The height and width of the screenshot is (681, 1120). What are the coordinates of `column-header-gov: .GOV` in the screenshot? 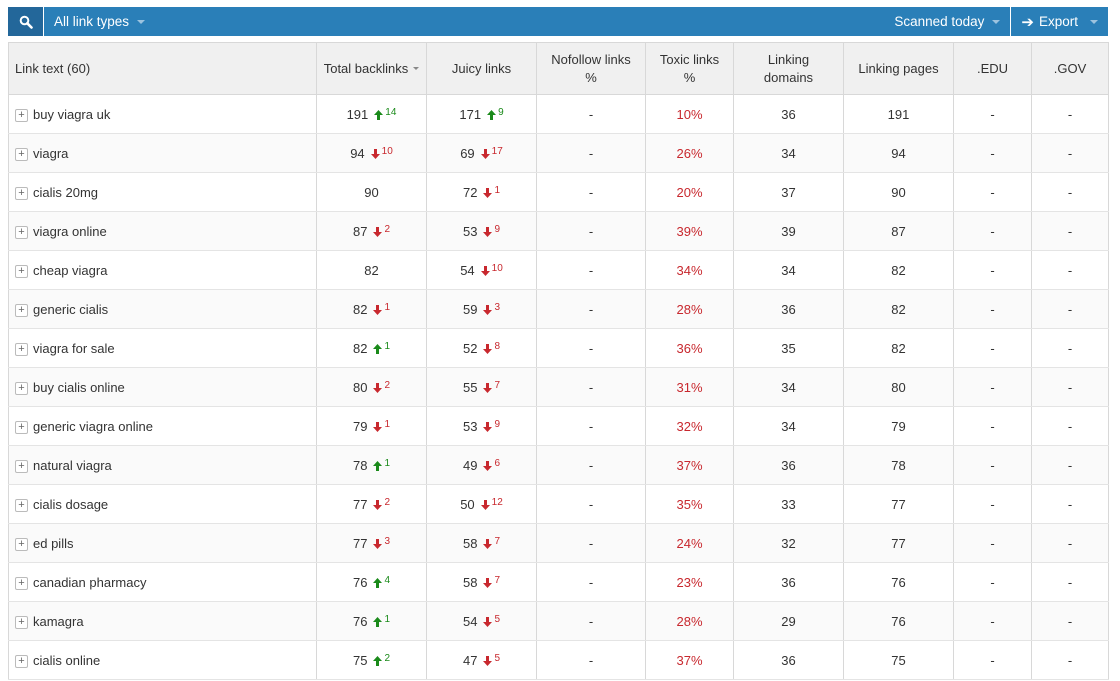 It's located at (1070, 68).